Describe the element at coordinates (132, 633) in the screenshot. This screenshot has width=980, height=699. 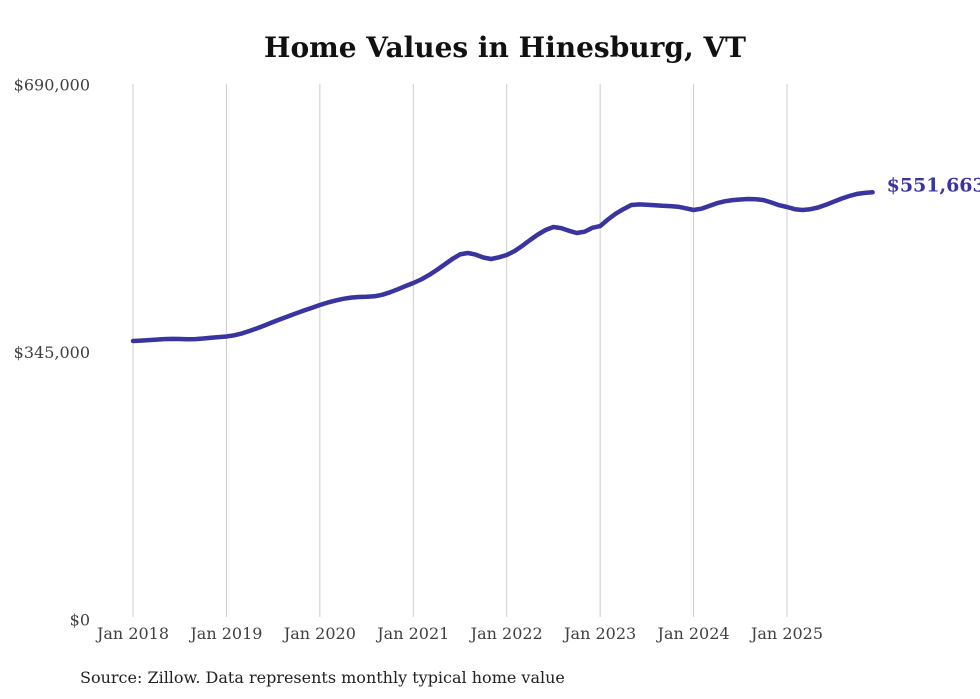
I see `x-tick-label: Jan 2018` at that location.